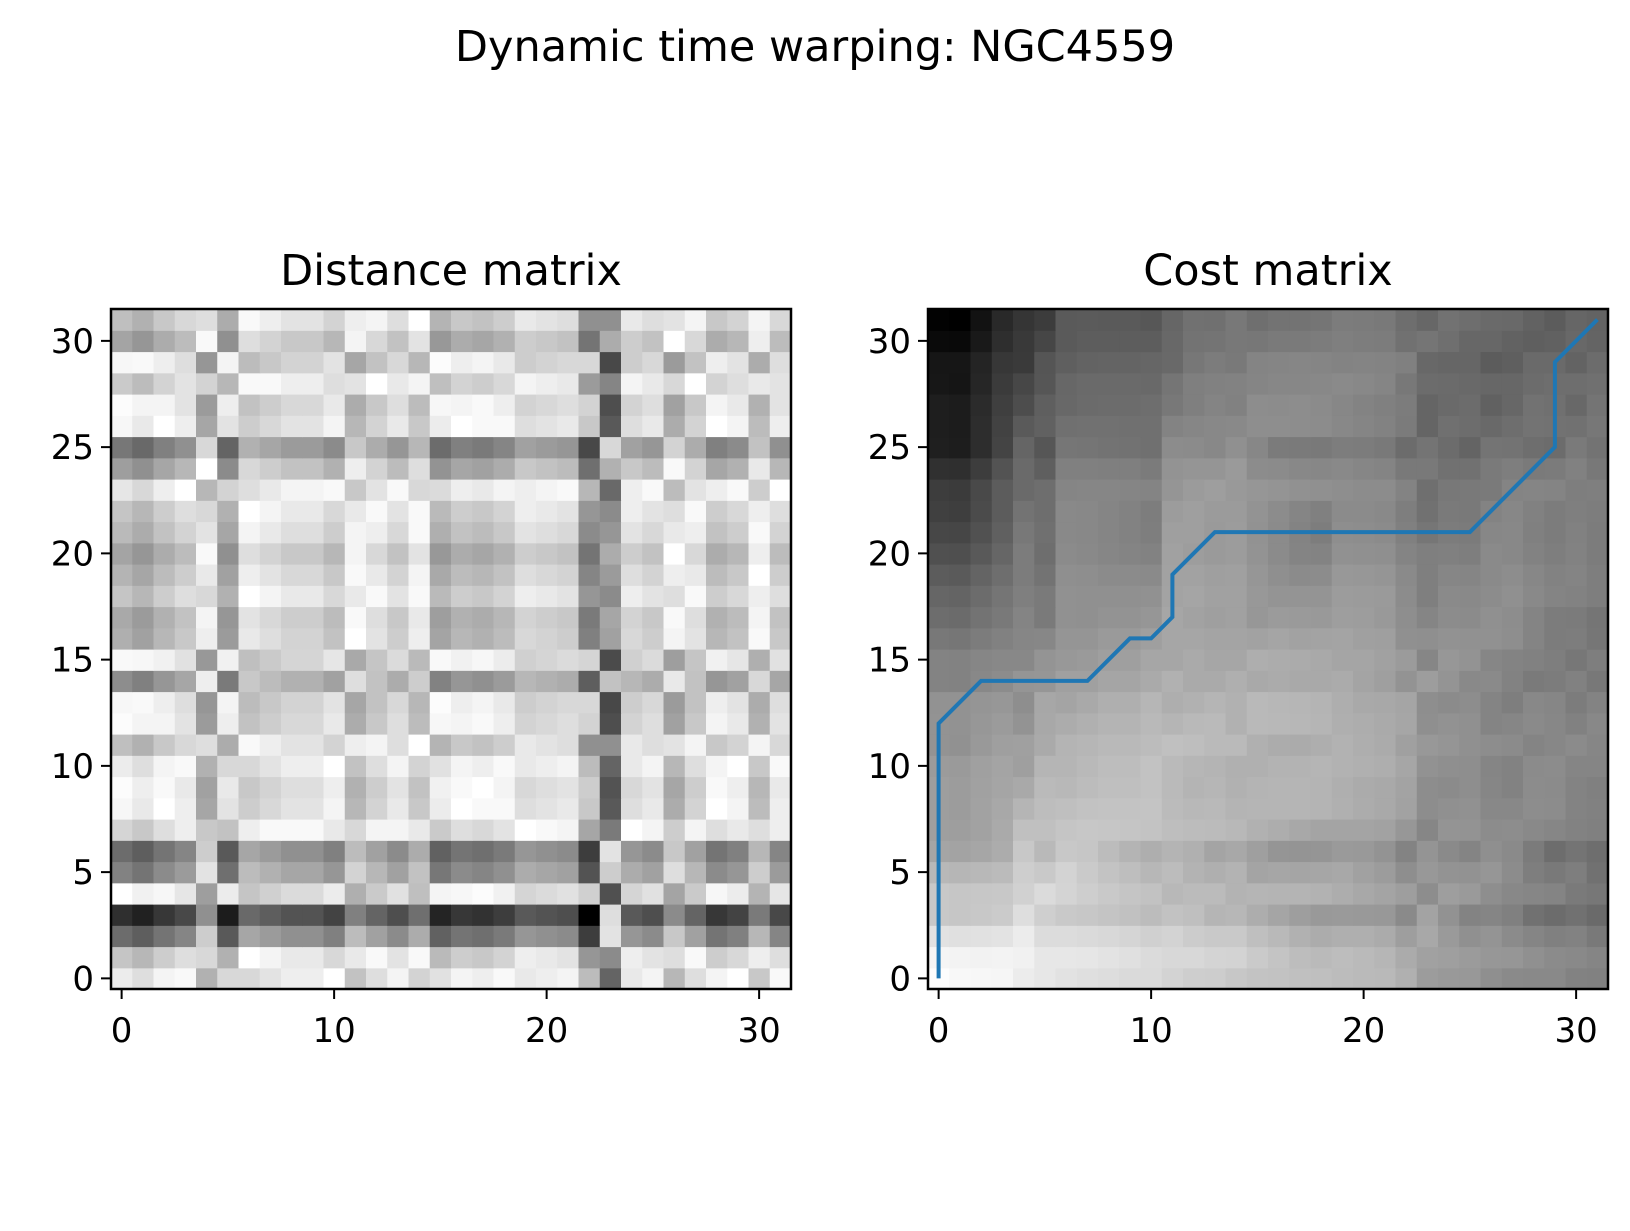  Describe the element at coordinates (1363, 1031) in the screenshot. I see `x-tick-label: 20` at that location.